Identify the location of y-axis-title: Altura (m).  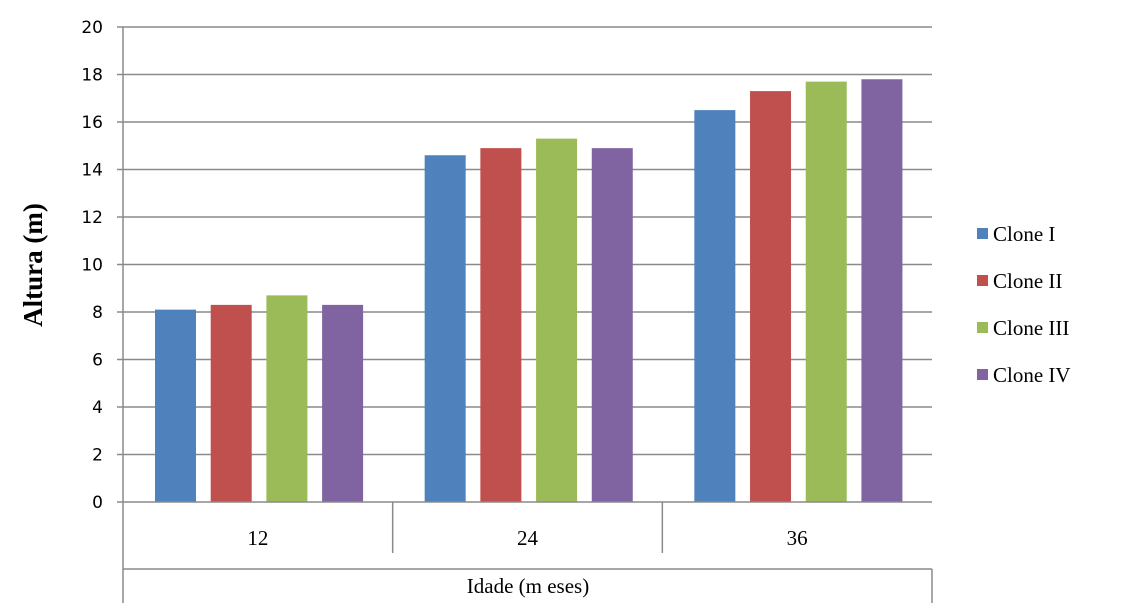
(33, 265).